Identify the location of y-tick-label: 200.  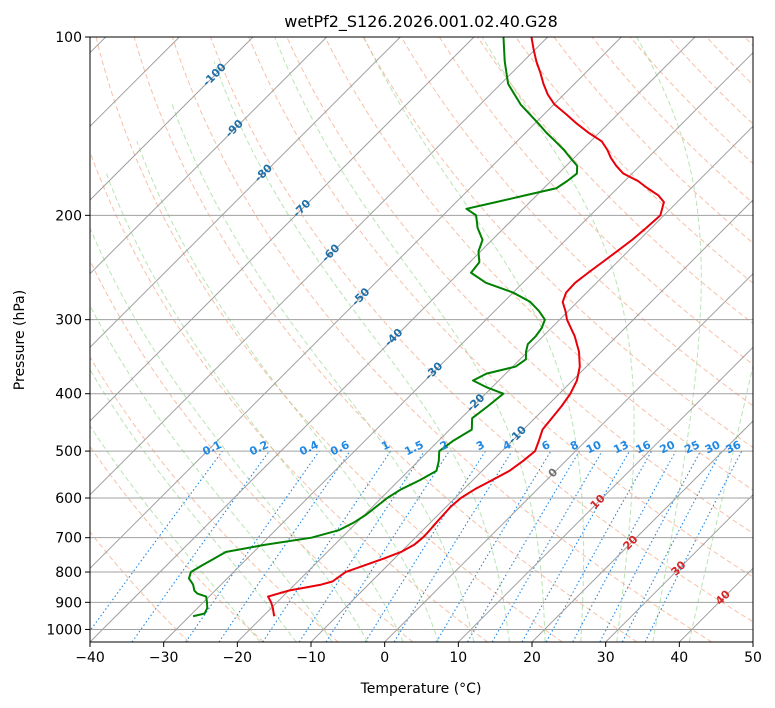
(68, 216).